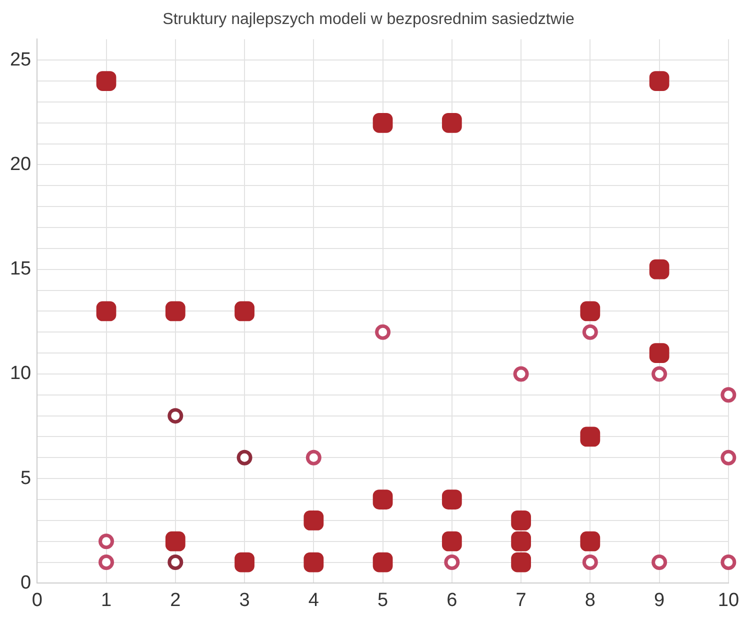  I want to click on x-tick-label: 6, so click(452, 600).